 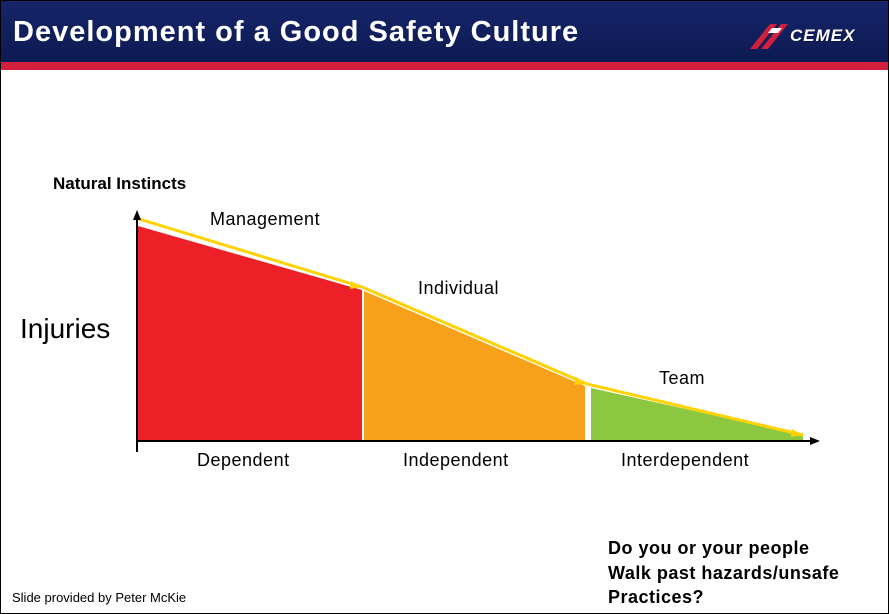 What do you see at coordinates (456, 460) in the screenshot?
I see `phase-independent-label: Independent` at bounding box center [456, 460].